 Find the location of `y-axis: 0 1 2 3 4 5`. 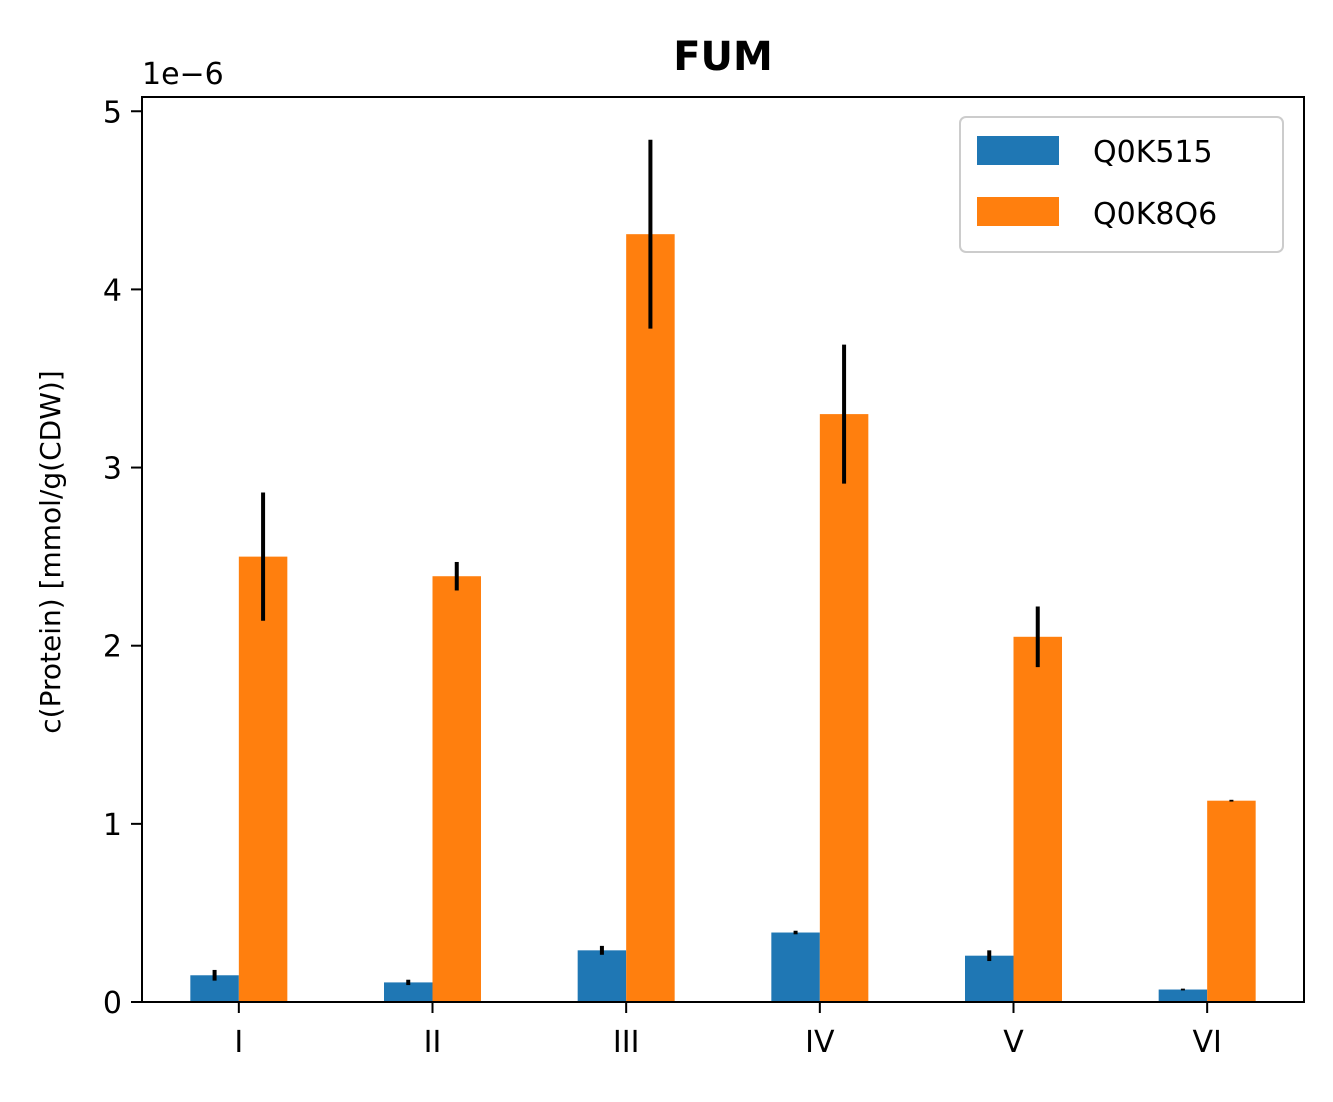

y-axis: 0 1 2 3 4 5 is located at coordinates (122, 558).